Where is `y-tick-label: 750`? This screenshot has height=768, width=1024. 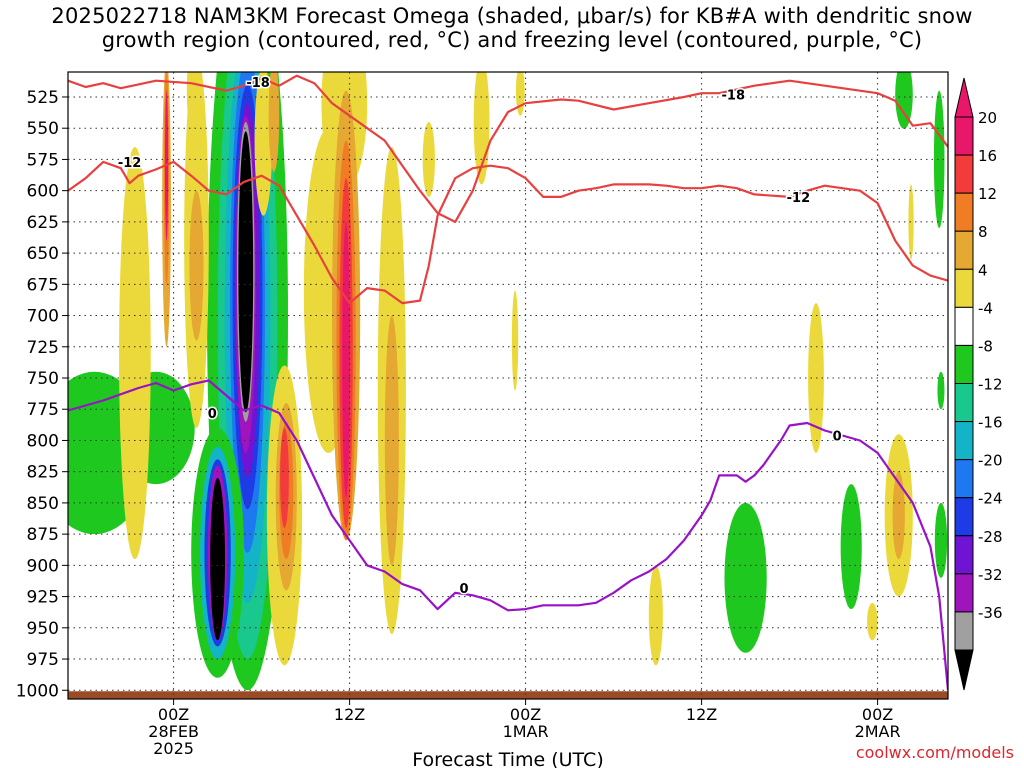
y-tick-label: 750 is located at coordinates (43, 379).